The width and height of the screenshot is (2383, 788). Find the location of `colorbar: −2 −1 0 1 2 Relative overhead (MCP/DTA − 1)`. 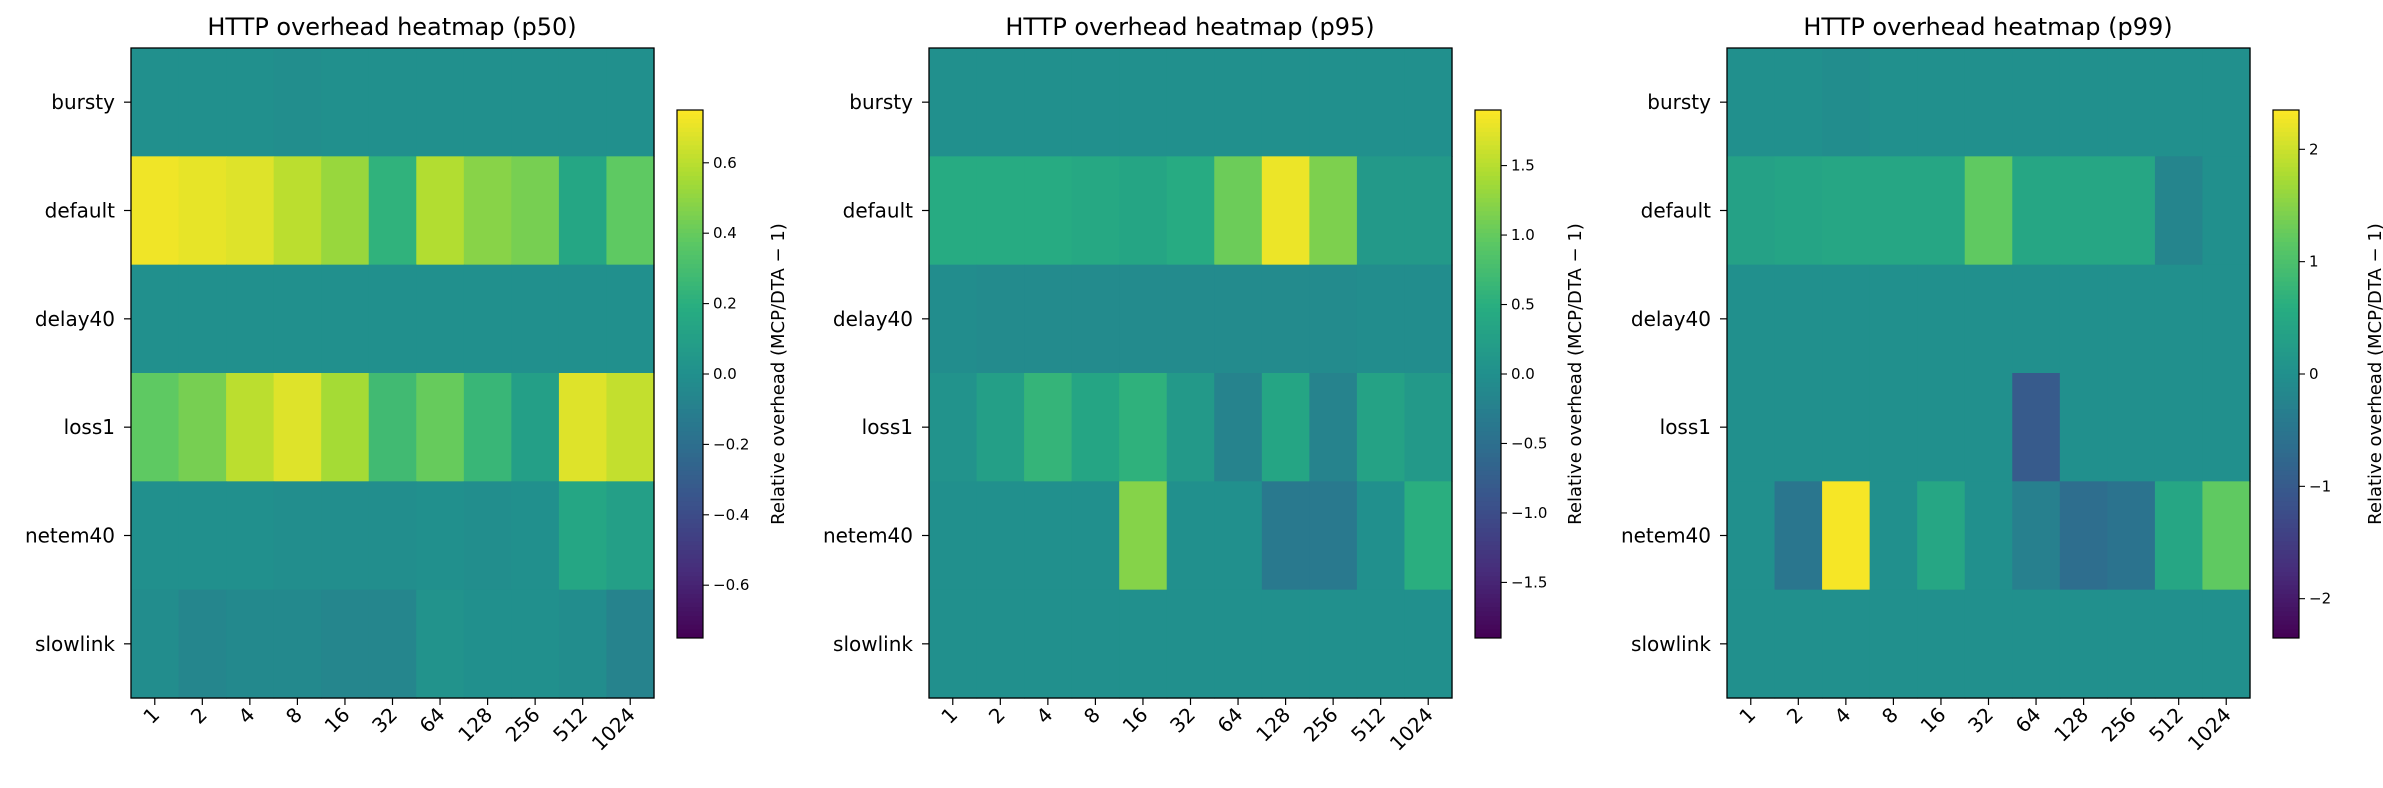

colorbar: −2 −1 0 1 2 Relative overhead (MCP/DTA − 1) is located at coordinates (2327, 374).